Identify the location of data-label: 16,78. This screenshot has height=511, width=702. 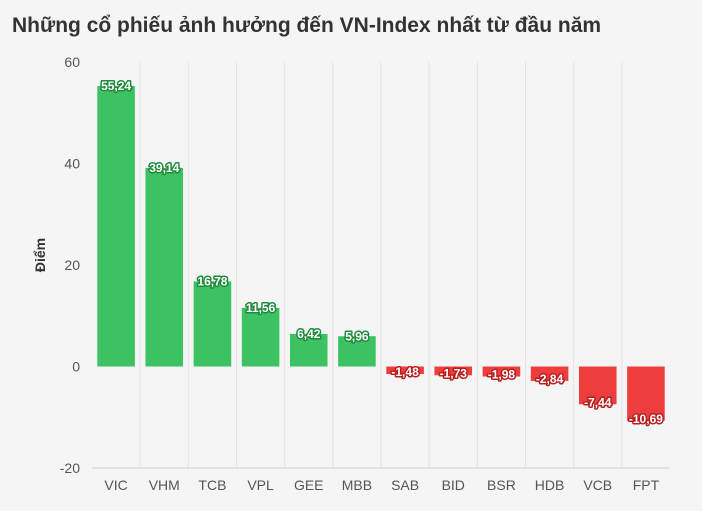
(212, 281).